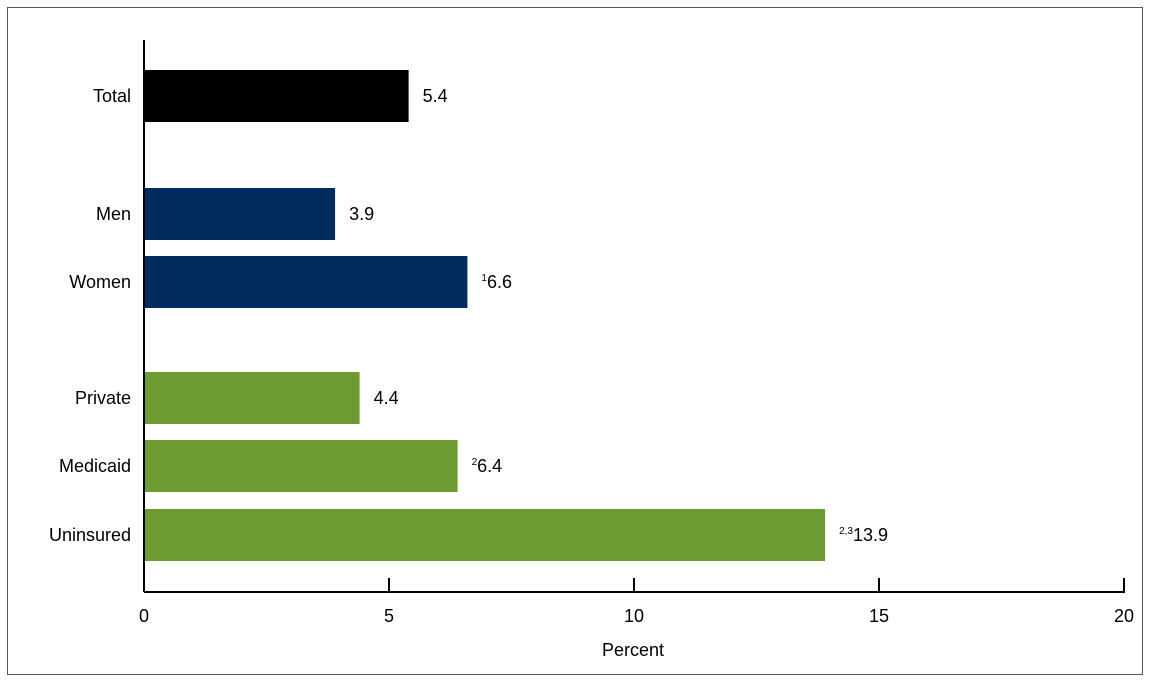 This screenshot has width=1151, height=683. What do you see at coordinates (389, 616) in the screenshot?
I see `x-tick-label-5: 5` at bounding box center [389, 616].